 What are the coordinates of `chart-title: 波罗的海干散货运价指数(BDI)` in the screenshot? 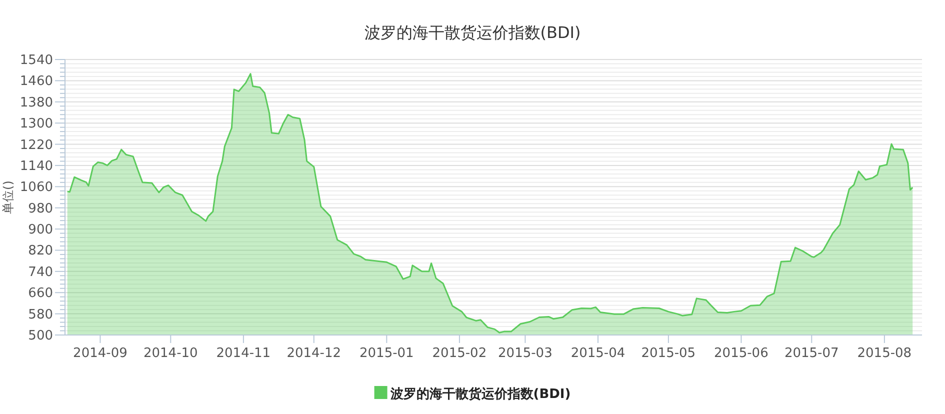 It's located at (472, 32).